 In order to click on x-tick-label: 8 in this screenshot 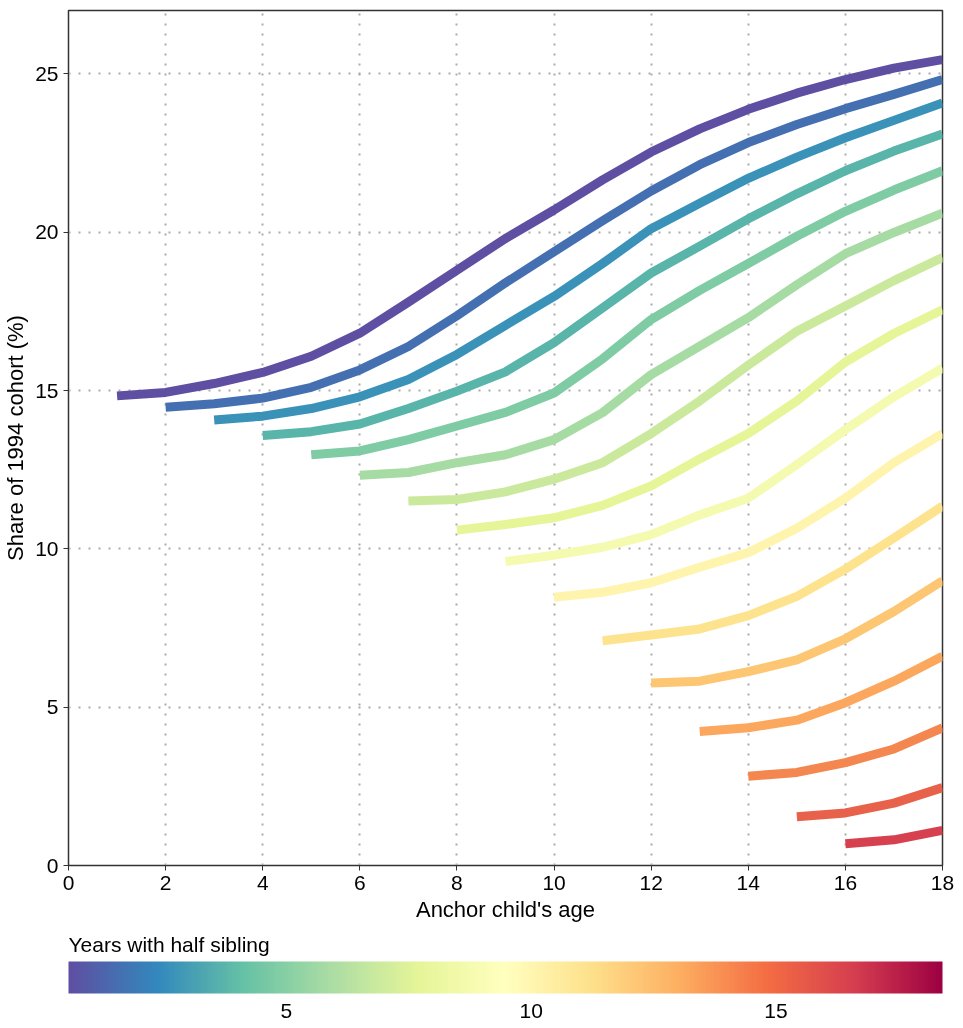, I will do `click(457, 882)`.